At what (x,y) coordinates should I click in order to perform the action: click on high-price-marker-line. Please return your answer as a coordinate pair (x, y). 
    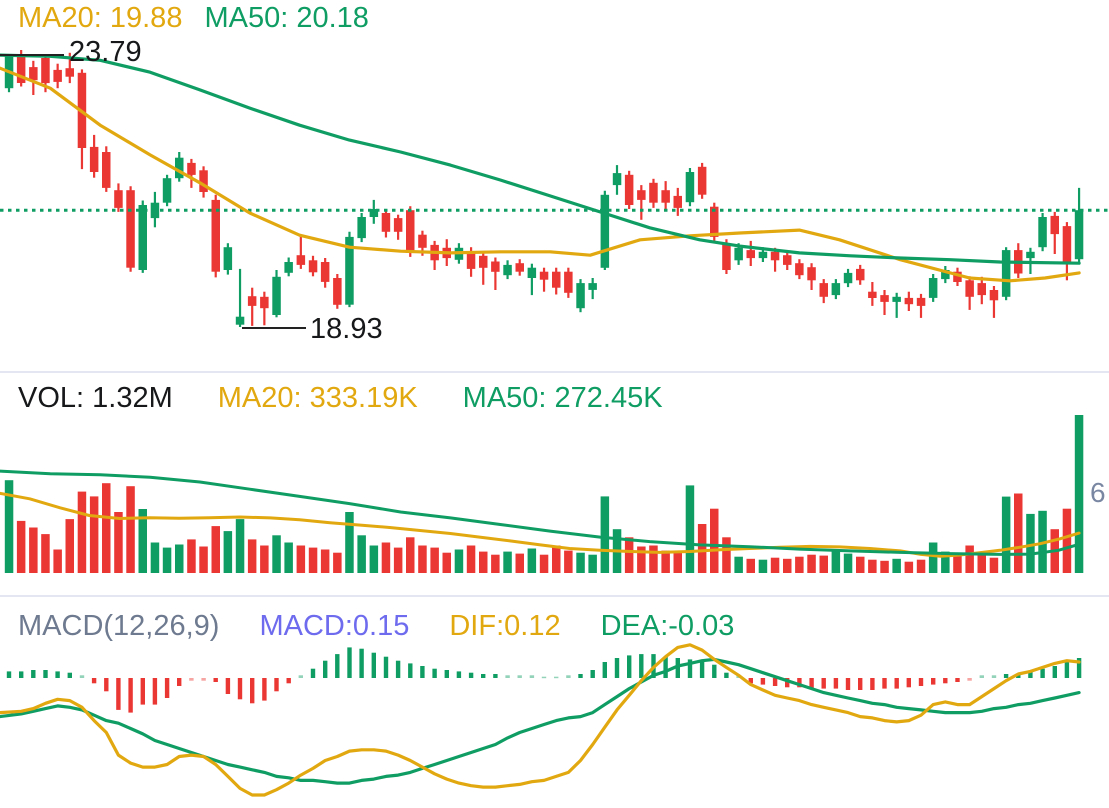
    Looking at the image, I should click on (32, 55).